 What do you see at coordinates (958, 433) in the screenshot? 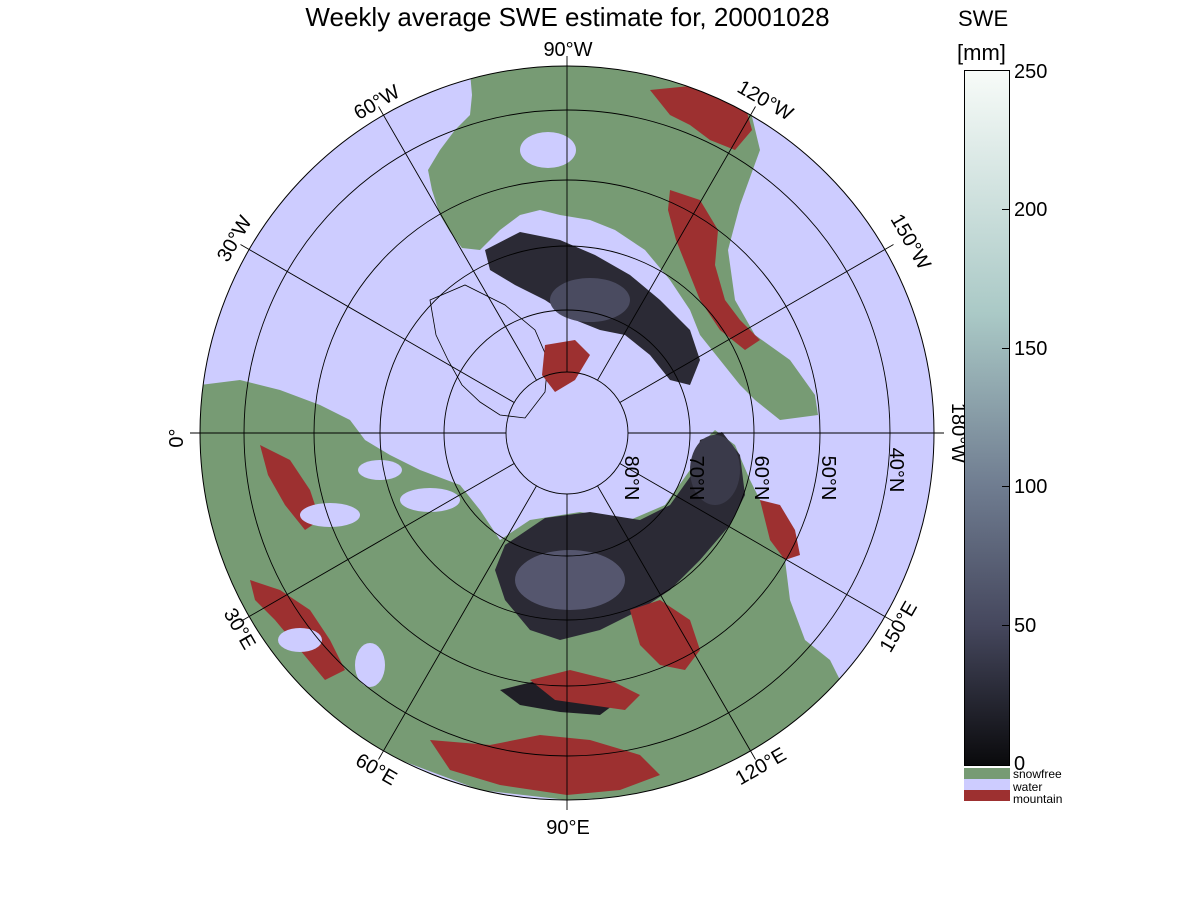
I see `lon-label-180w: 180°W` at bounding box center [958, 433].